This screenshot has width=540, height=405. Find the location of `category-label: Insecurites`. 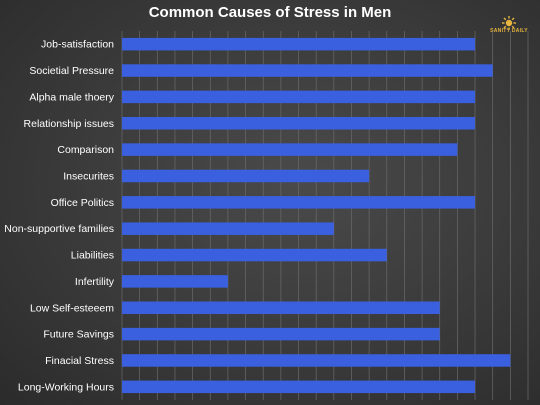

category-label: Insecurites is located at coordinates (88, 176).